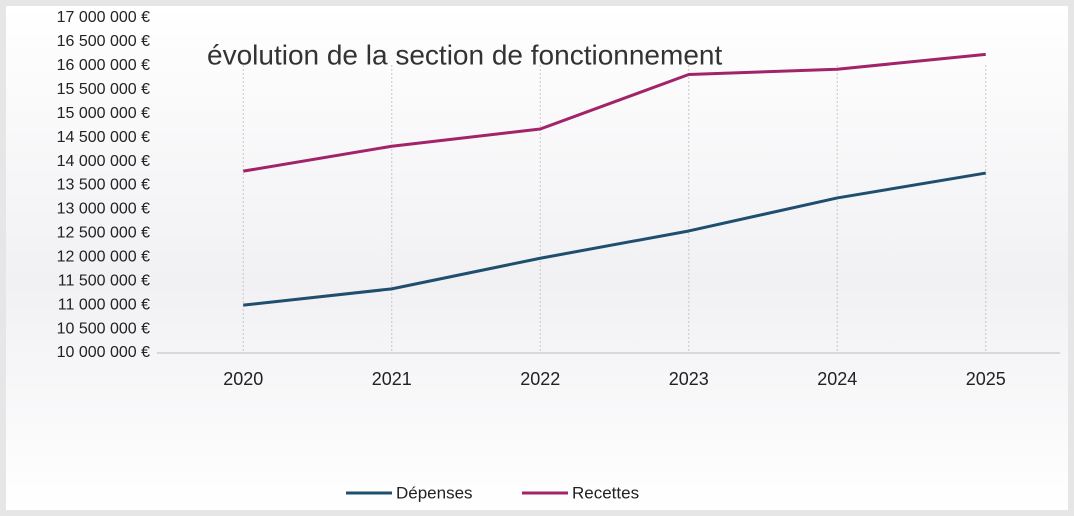 Image resolution: width=1074 pixels, height=516 pixels. Describe the element at coordinates (104, 280) in the screenshot. I see `y-tick-label: 11 500 000 €` at that location.